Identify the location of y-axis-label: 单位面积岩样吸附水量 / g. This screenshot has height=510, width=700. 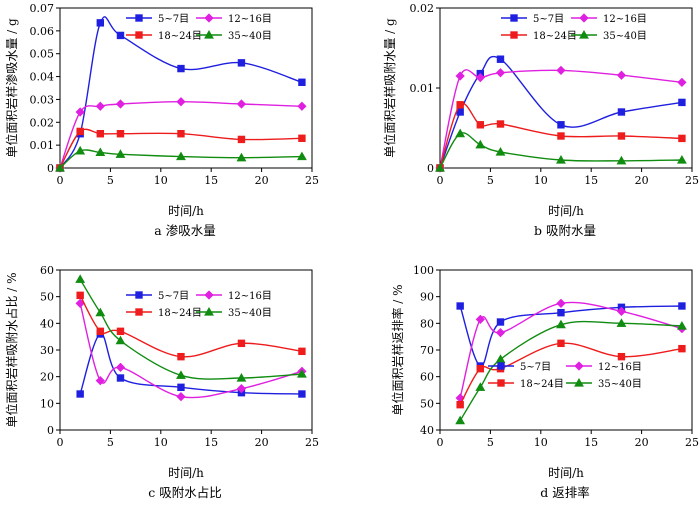
(389, 88).